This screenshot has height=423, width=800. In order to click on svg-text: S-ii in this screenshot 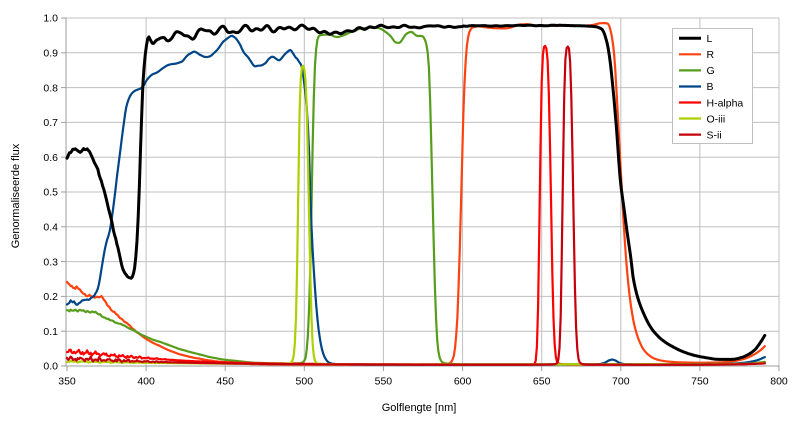, I will do `click(714, 135)`.